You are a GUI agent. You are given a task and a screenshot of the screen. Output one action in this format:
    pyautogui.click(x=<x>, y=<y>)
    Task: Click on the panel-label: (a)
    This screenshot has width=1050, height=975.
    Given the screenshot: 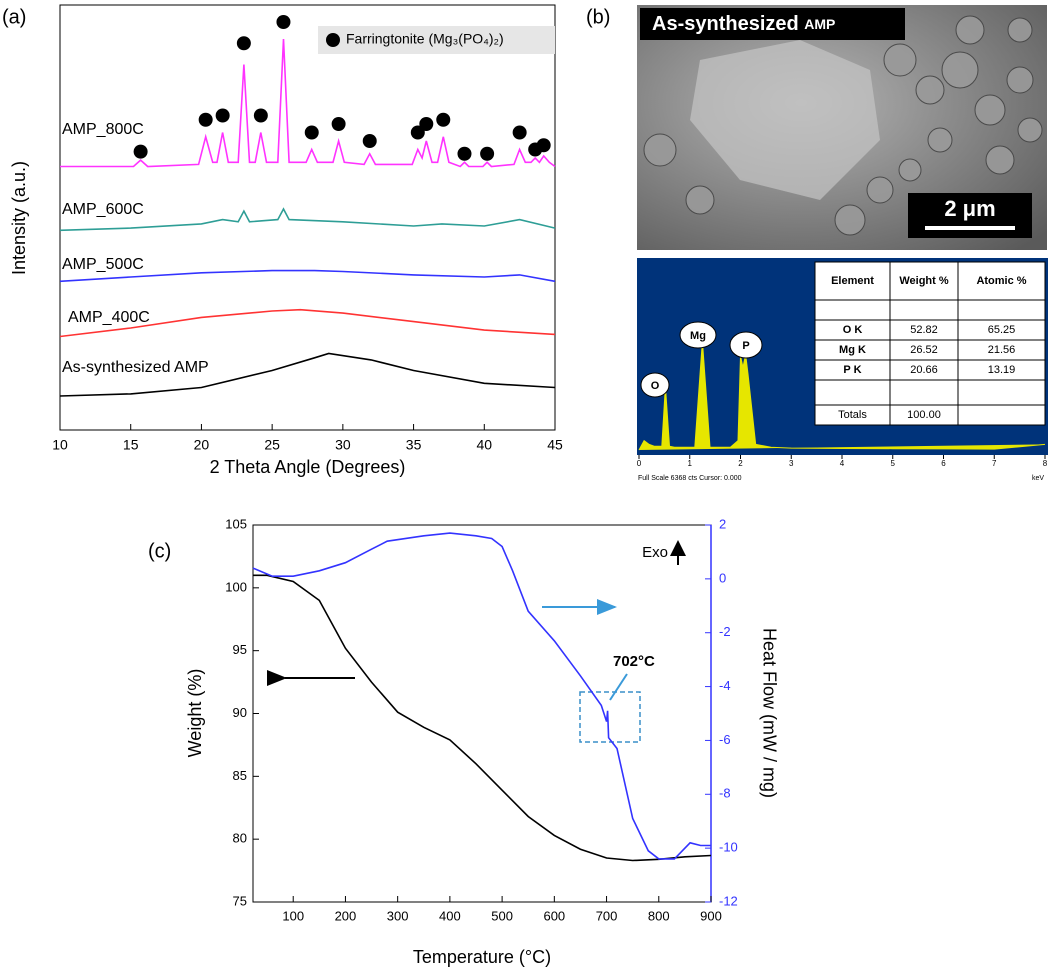 What is the action you would take?
    pyautogui.click(x=14, y=17)
    